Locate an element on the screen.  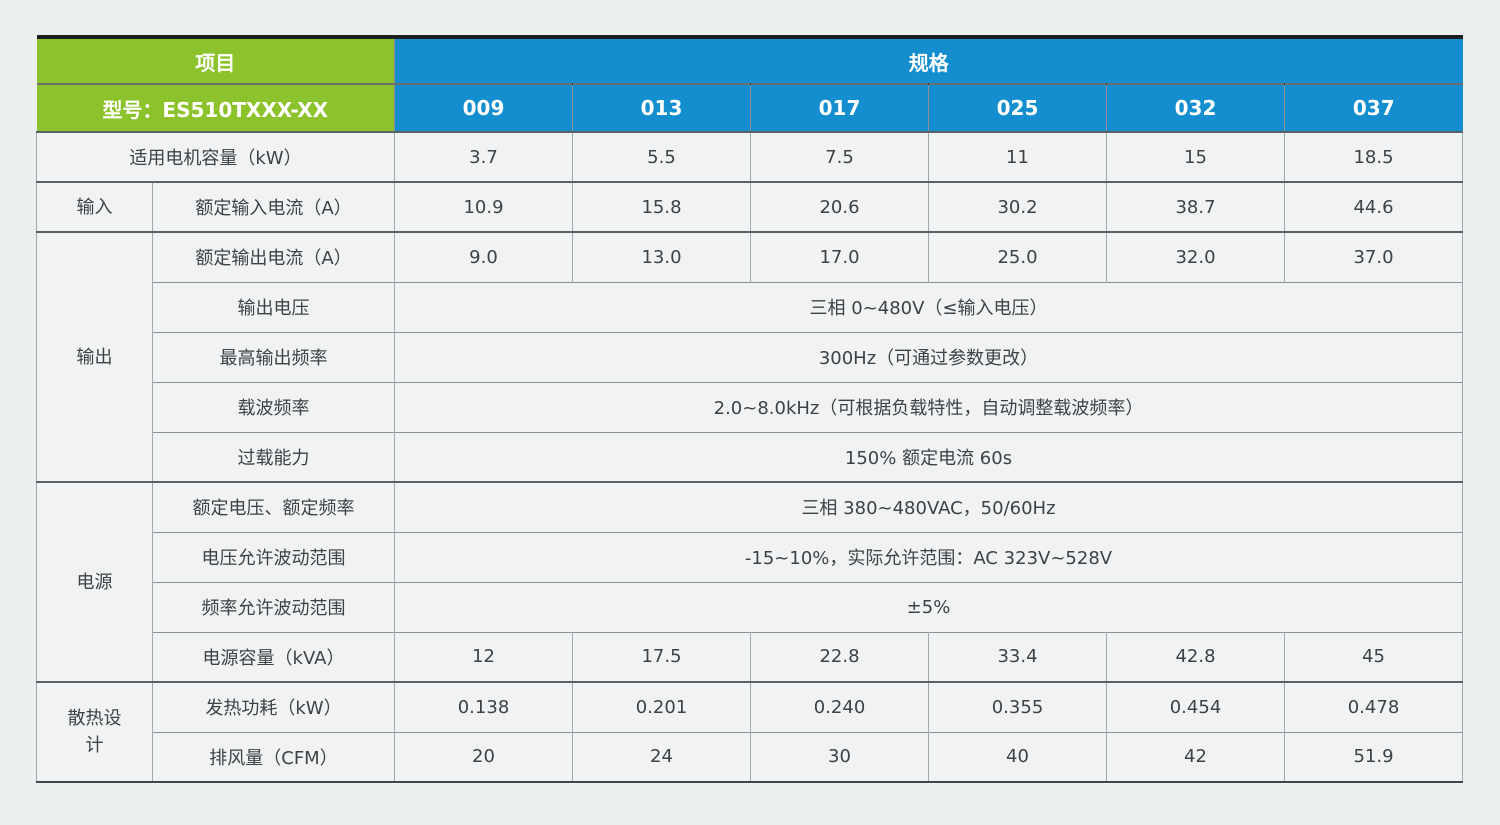
value-cell: 42 is located at coordinates (1195, 756).